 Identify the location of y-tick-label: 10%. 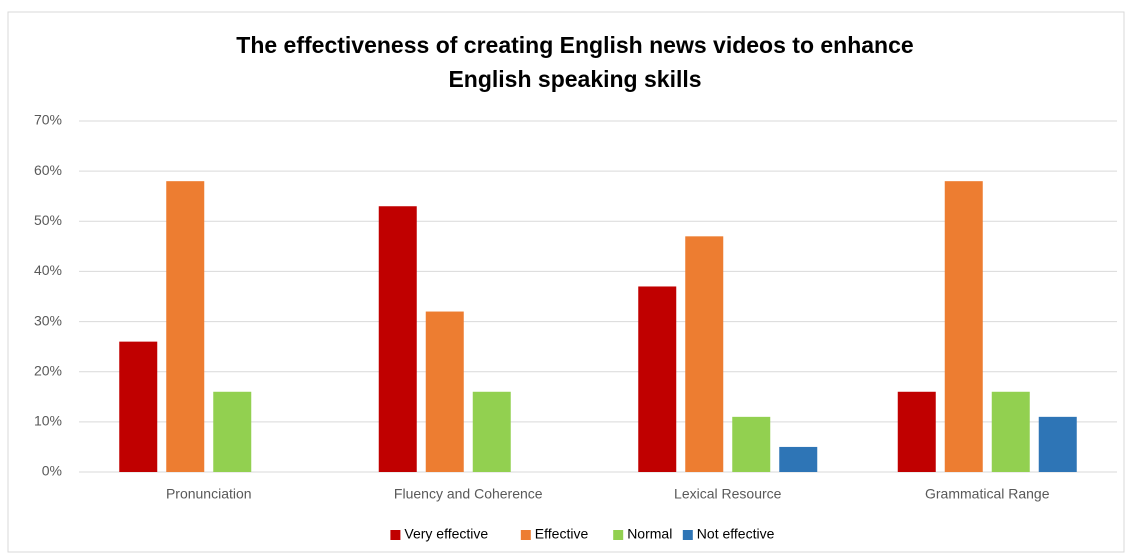
(48, 421).